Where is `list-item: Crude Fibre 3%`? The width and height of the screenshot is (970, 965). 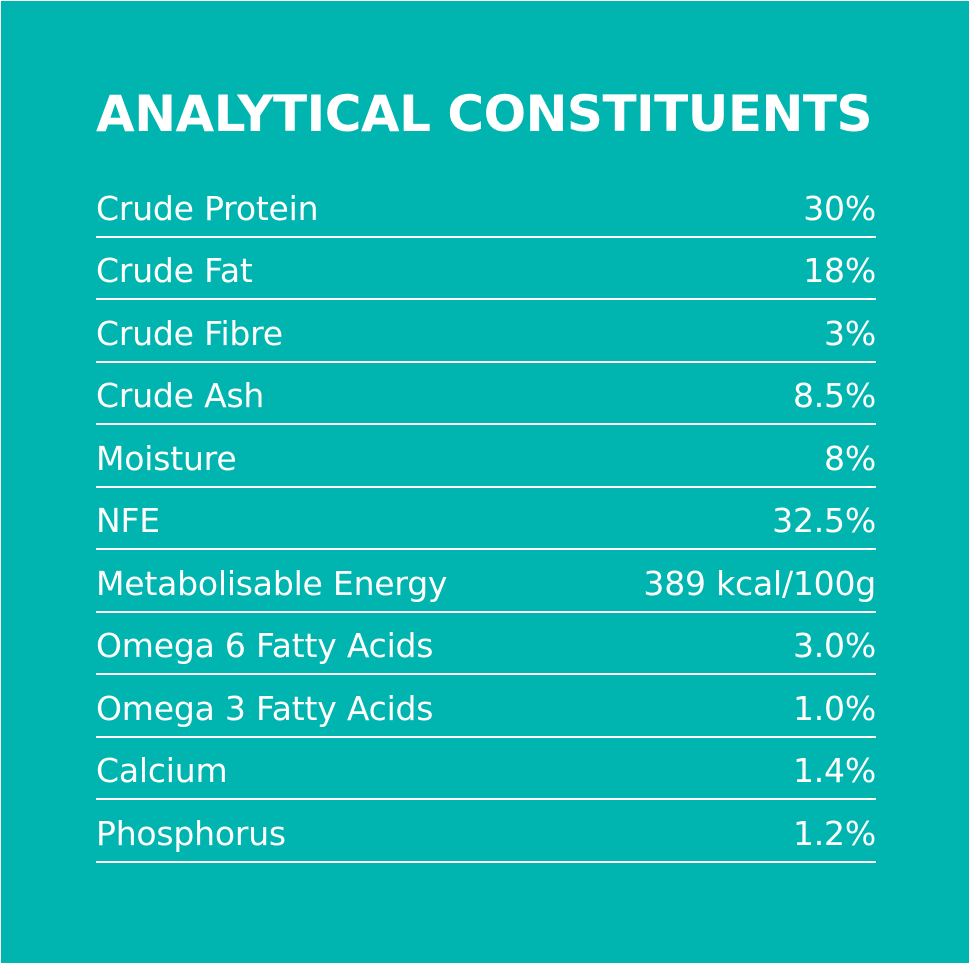 list-item: Crude Fibre 3% is located at coordinates (486, 331).